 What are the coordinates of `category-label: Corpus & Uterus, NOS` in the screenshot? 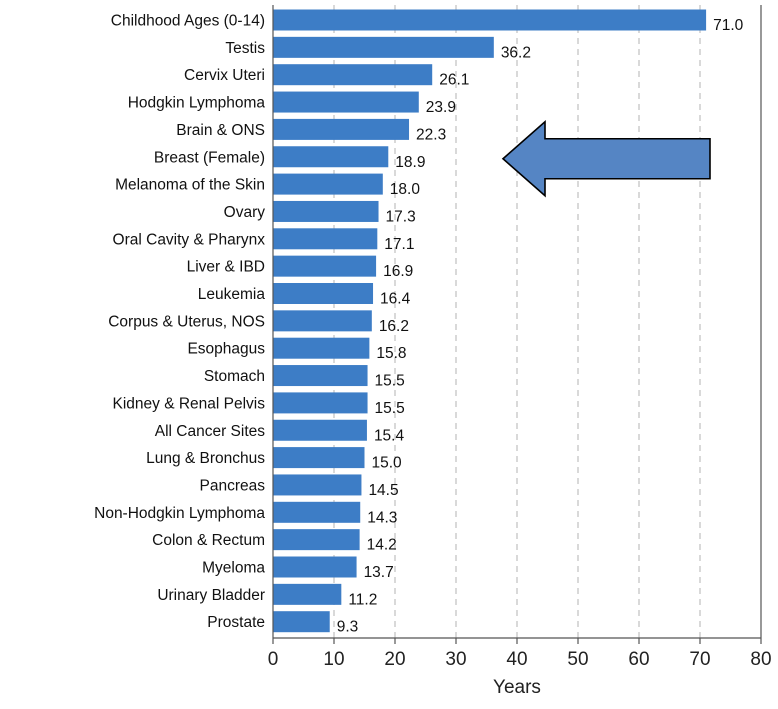 It's located at (186, 321).